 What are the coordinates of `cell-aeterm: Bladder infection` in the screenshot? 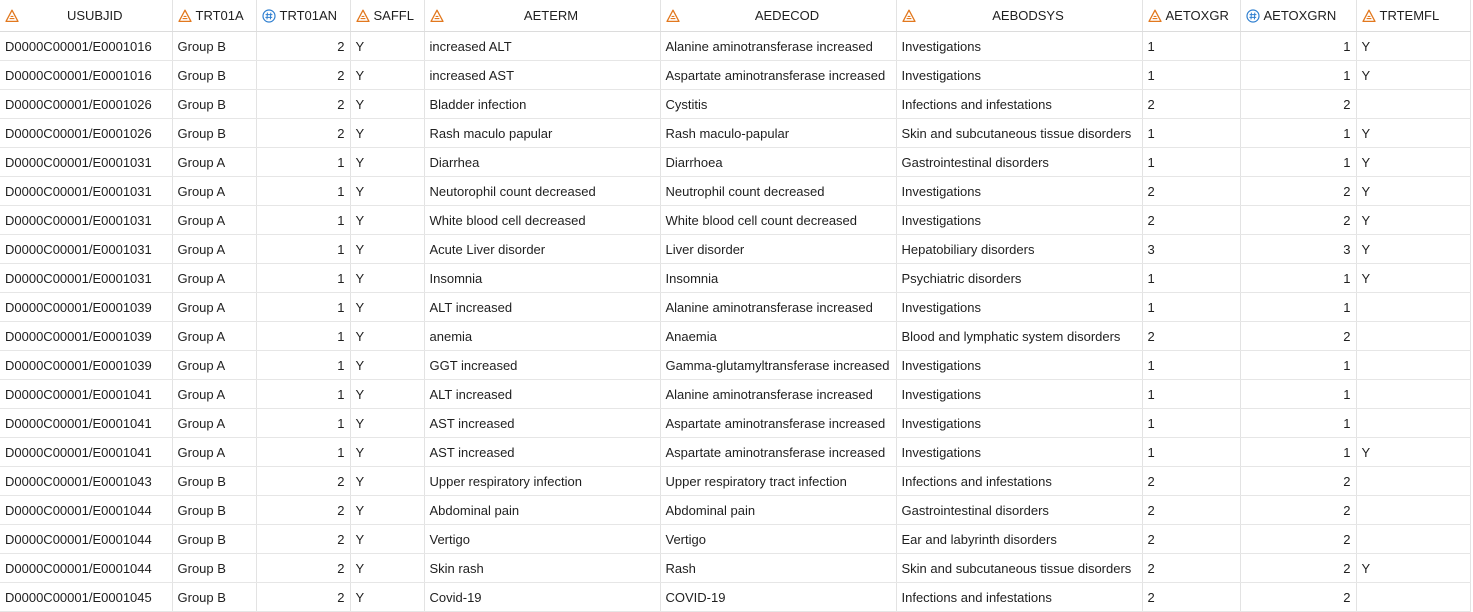 It's located at (542, 104).